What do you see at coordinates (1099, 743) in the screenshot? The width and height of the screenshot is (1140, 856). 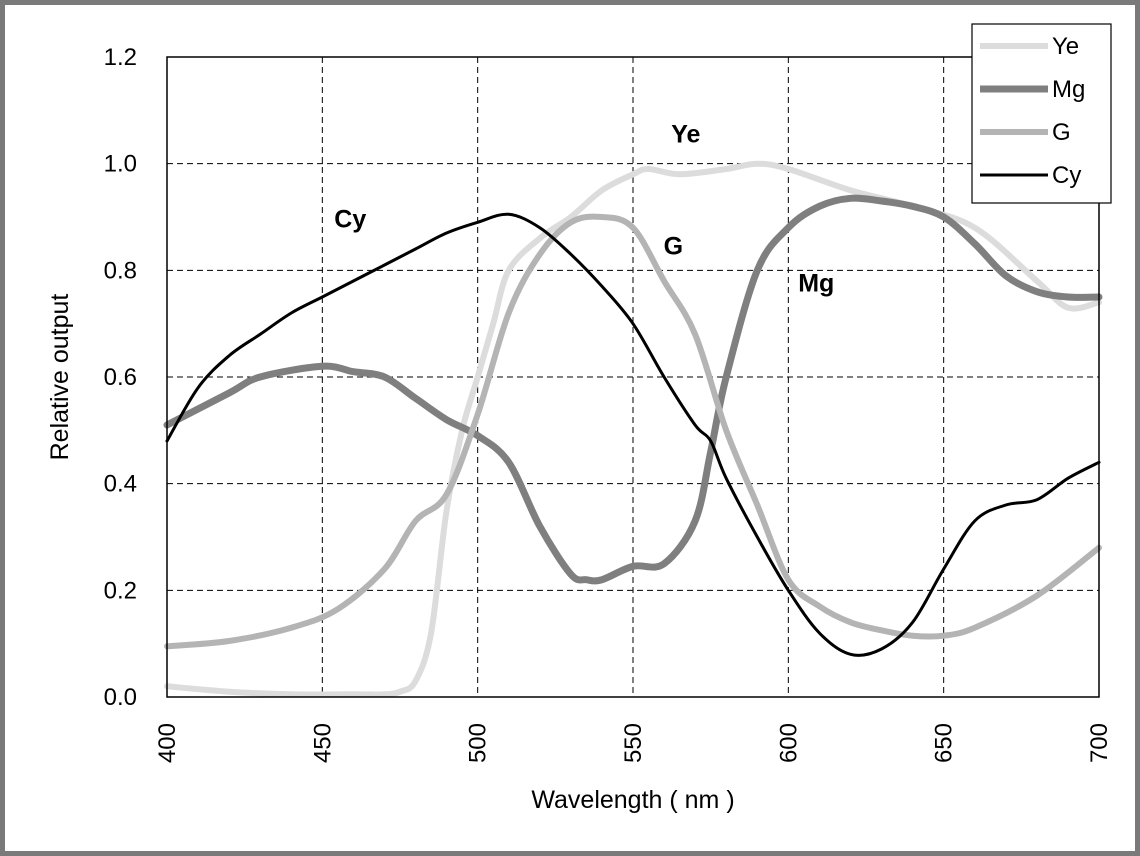 I see `x-tick-label: 700` at bounding box center [1099, 743].